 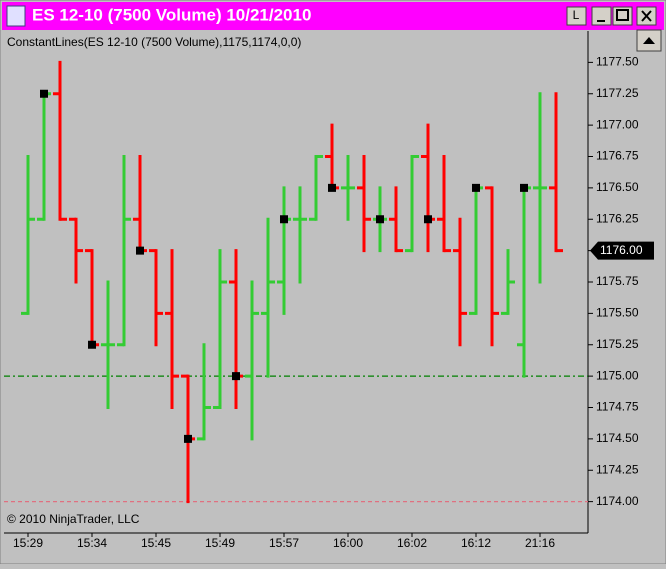 What do you see at coordinates (646, 16) in the screenshot?
I see `close-icon` at bounding box center [646, 16].